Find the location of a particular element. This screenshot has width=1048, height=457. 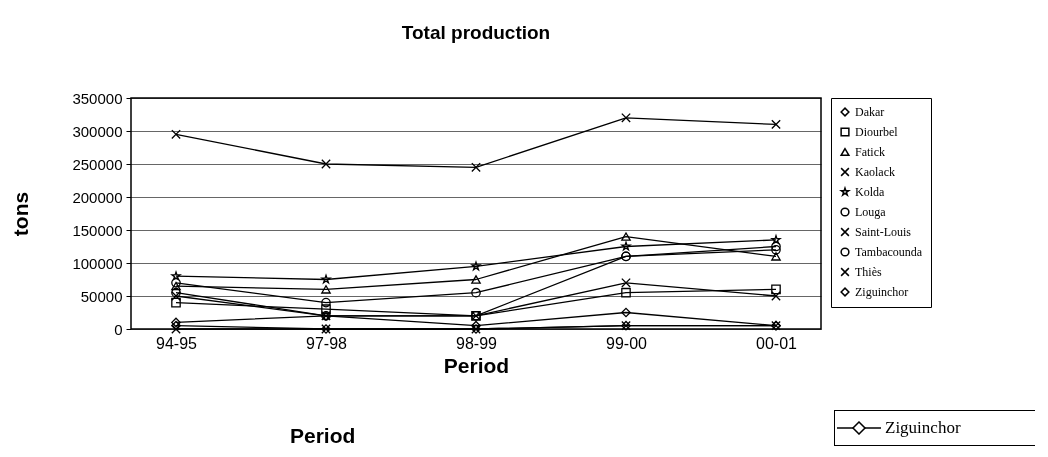

x-tick-label: 98-99 is located at coordinates (477, 343).